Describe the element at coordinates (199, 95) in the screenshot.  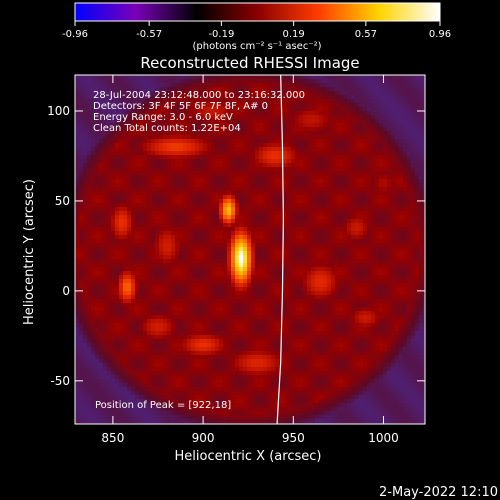
I see `info-line-time: 28-Jul-2004 23:12:48.000 to 23:16:32.000` at that location.